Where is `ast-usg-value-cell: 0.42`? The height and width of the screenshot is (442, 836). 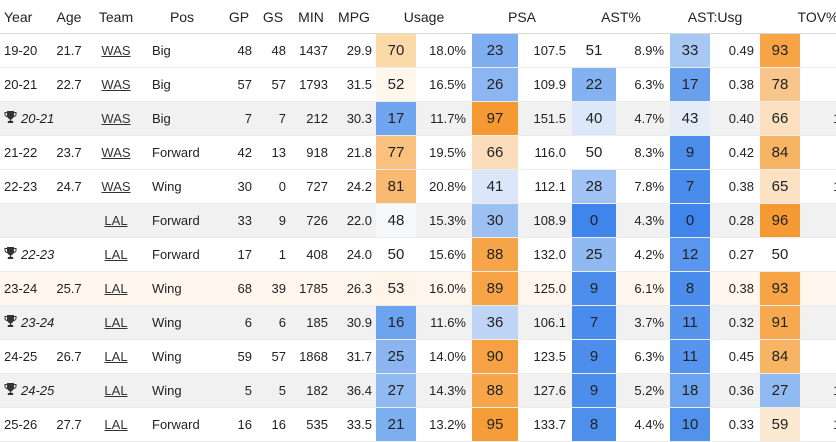 ast-usg-value-cell: 0.42 is located at coordinates (735, 152).